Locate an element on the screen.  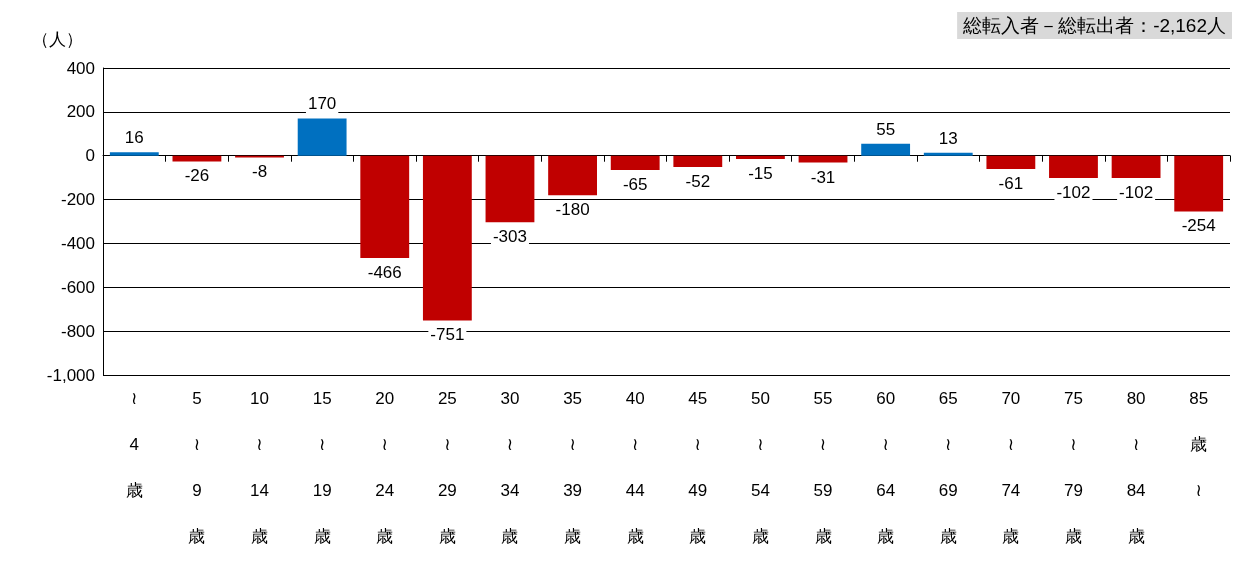
data-label: -180 is located at coordinates (572, 210).